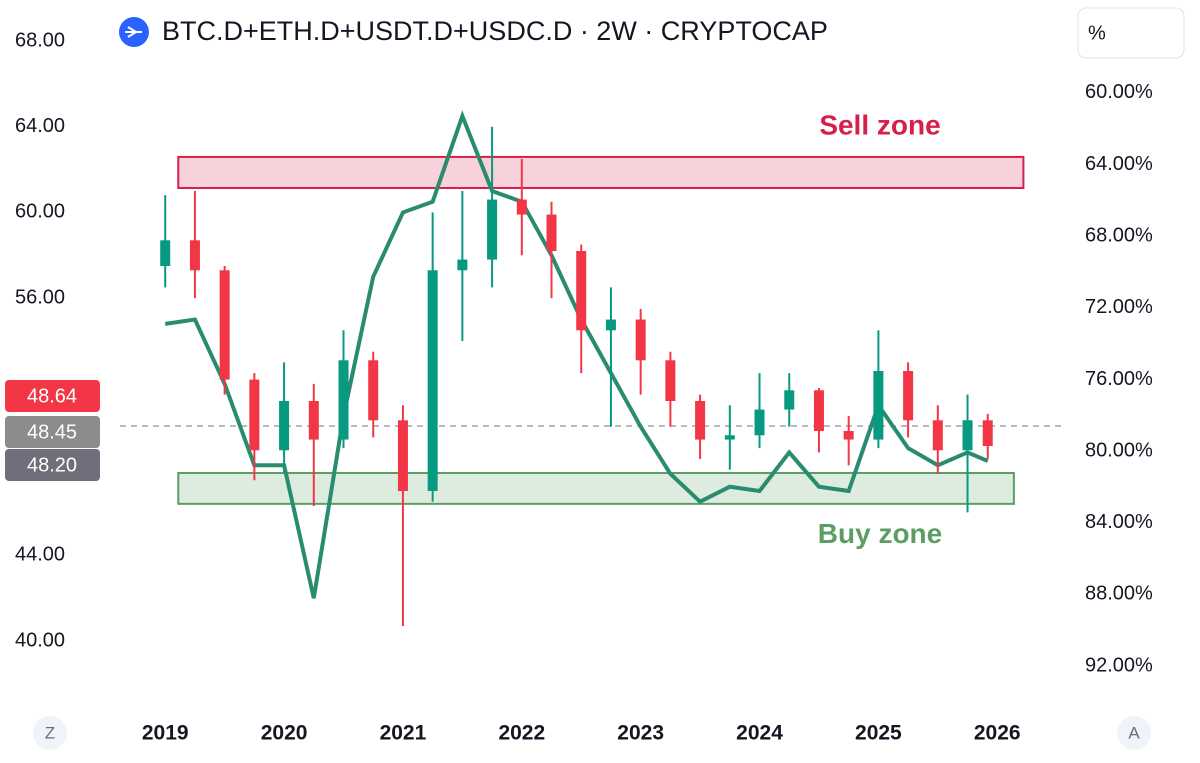  Describe the element at coordinates (40, 40) in the screenshot. I see `y-tick-label: 68.00` at that location.